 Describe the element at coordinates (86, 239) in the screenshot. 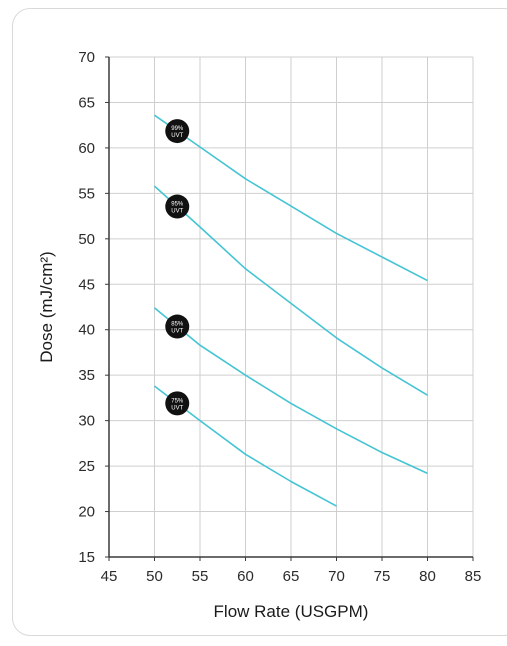

I see `y-tick-label: 50` at that location.